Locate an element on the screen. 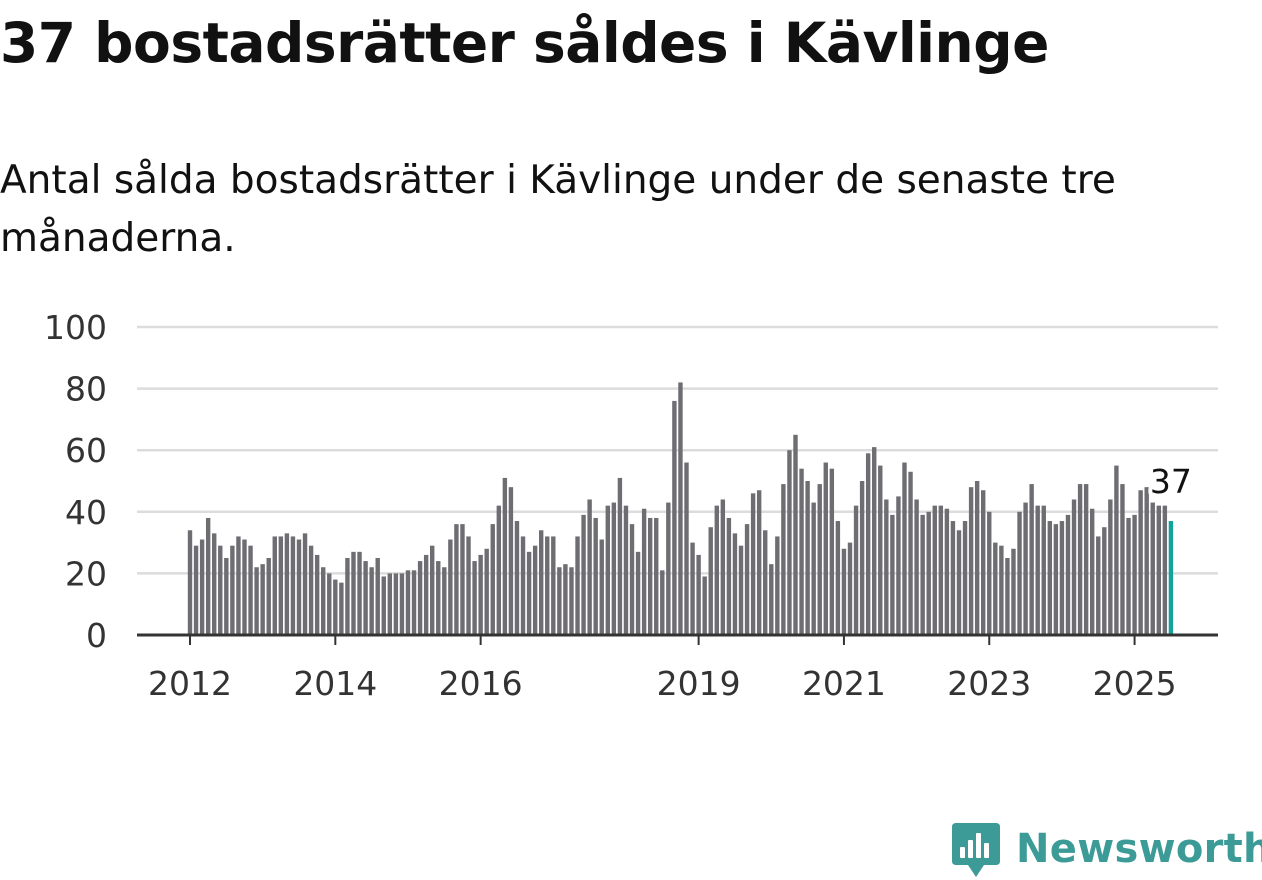 This screenshot has width=1262, height=880. newsworthy-wordmark: Newsworthy is located at coordinates (1139, 849).